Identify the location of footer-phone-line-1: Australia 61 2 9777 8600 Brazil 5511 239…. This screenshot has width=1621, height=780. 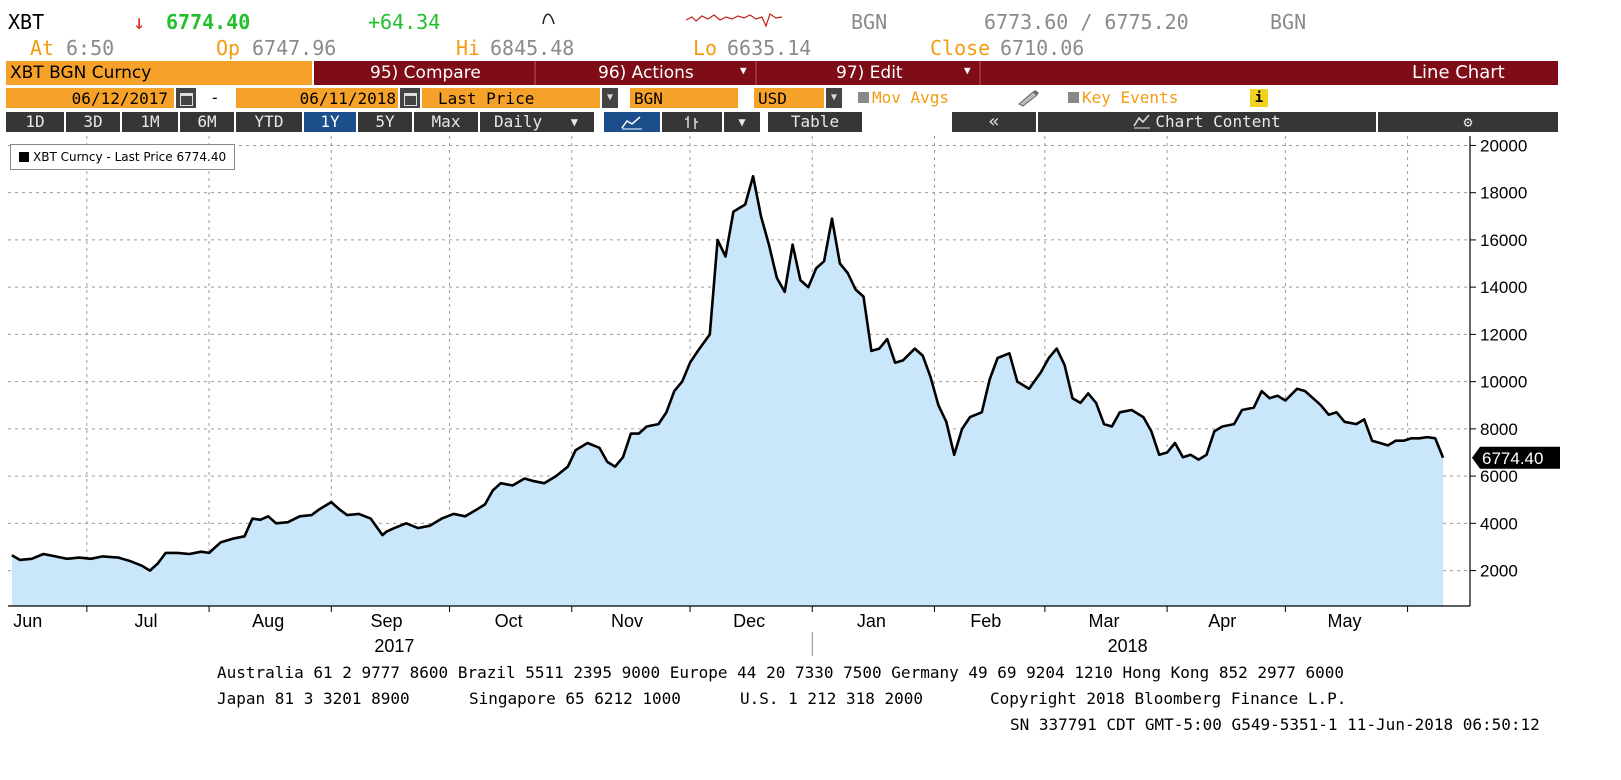
(781, 672).